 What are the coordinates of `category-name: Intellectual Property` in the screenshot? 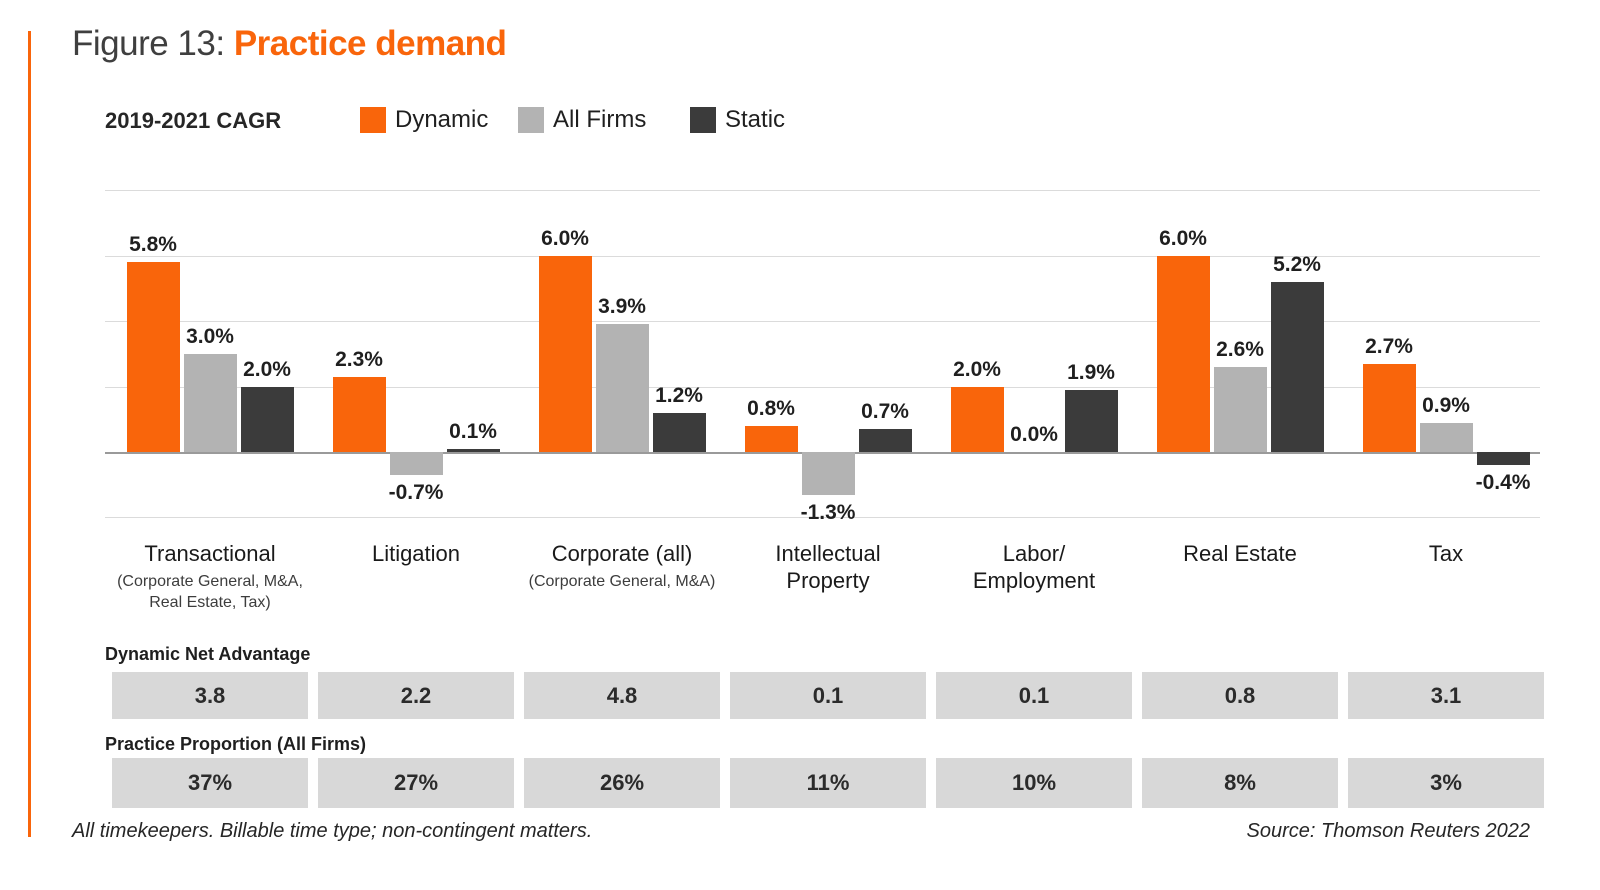 It's located at (828, 567).